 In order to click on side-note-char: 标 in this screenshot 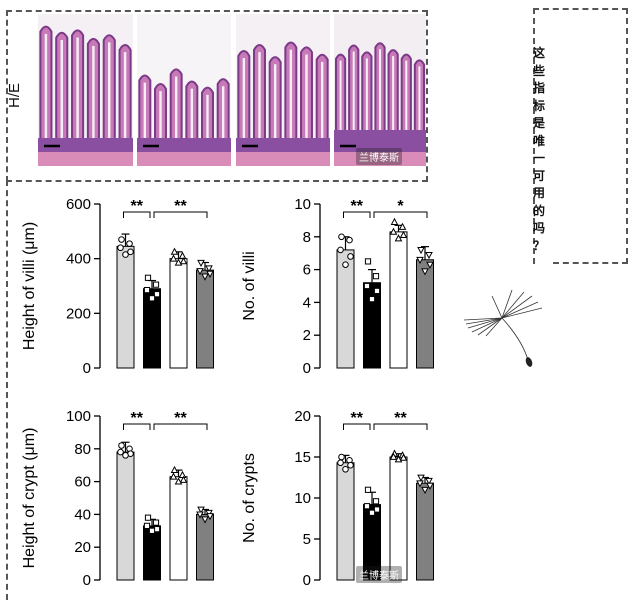, I will do `click(538, 105)`.